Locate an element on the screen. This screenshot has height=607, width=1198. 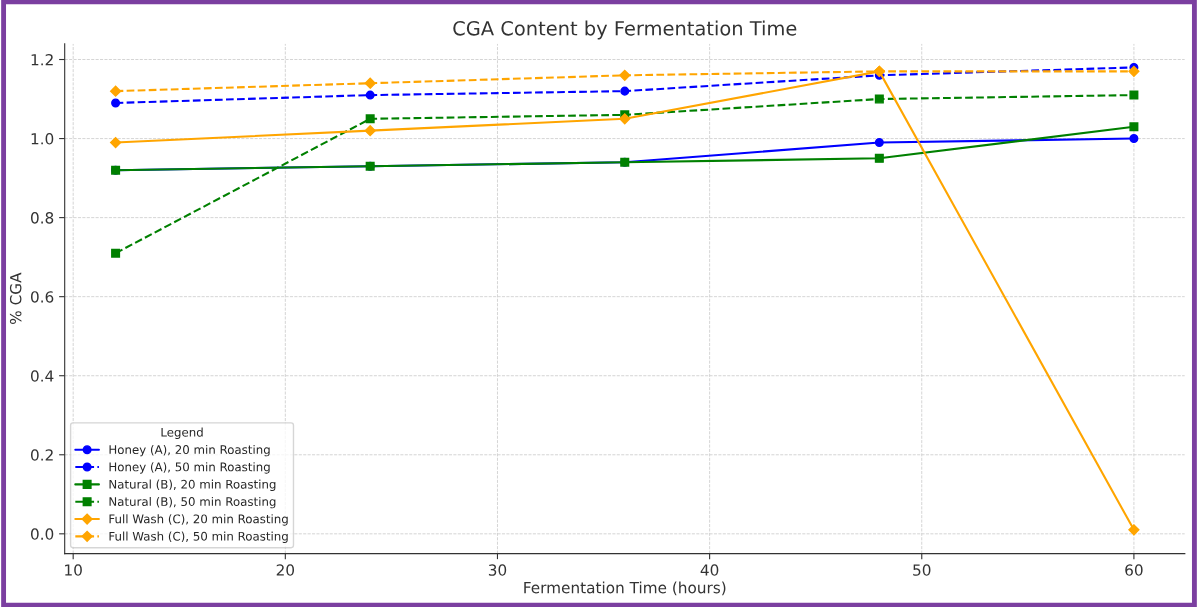
y-tick-label: 0.6 is located at coordinates (42, 297).